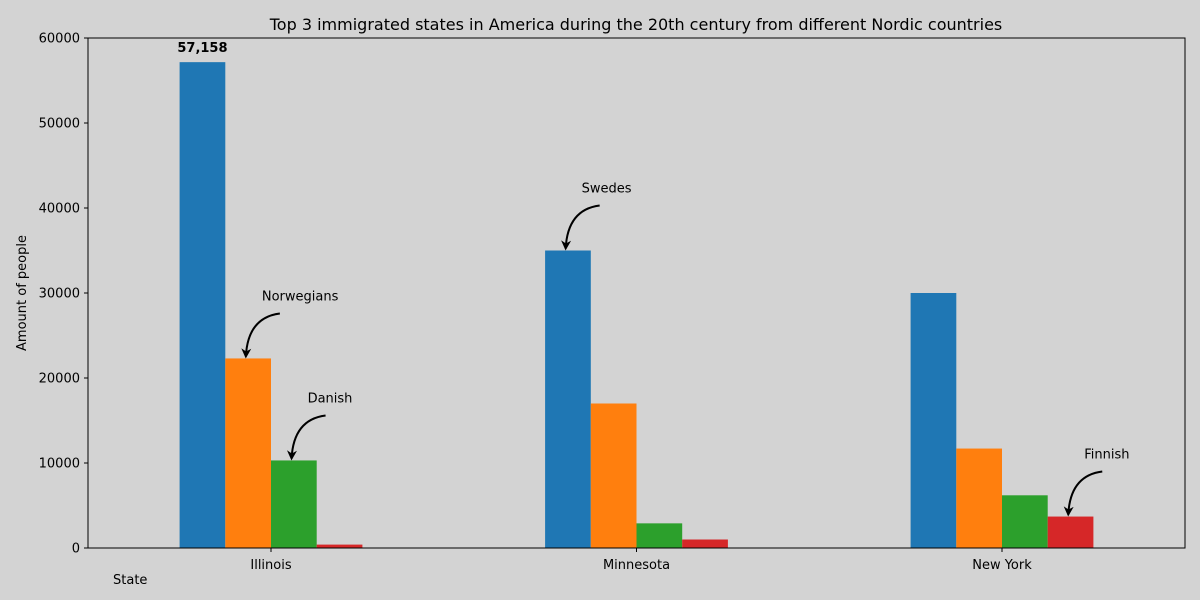  Describe the element at coordinates (130, 580) in the screenshot. I see `x-axis-label: State` at that location.